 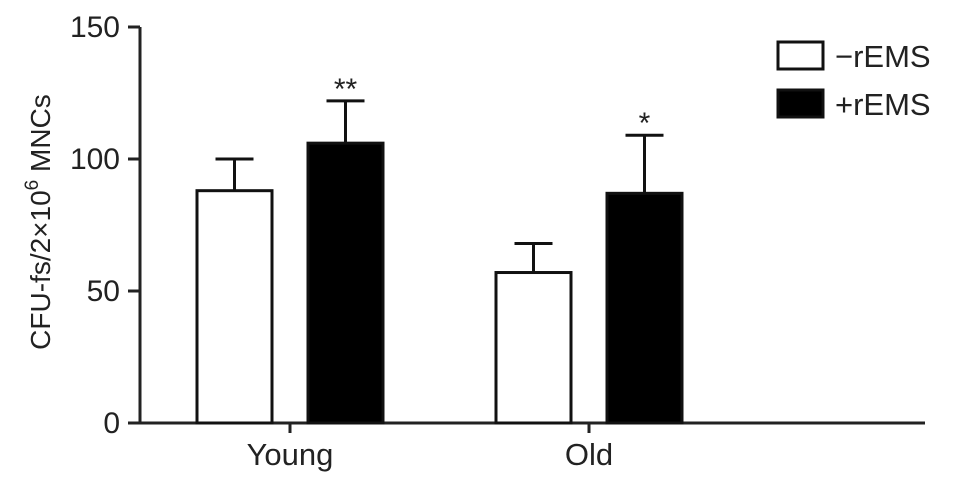 What do you see at coordinates (40, 137) in the screenshot?
I see `y-axis-label-suffix: MNCs` at bounding box center [40, 137].